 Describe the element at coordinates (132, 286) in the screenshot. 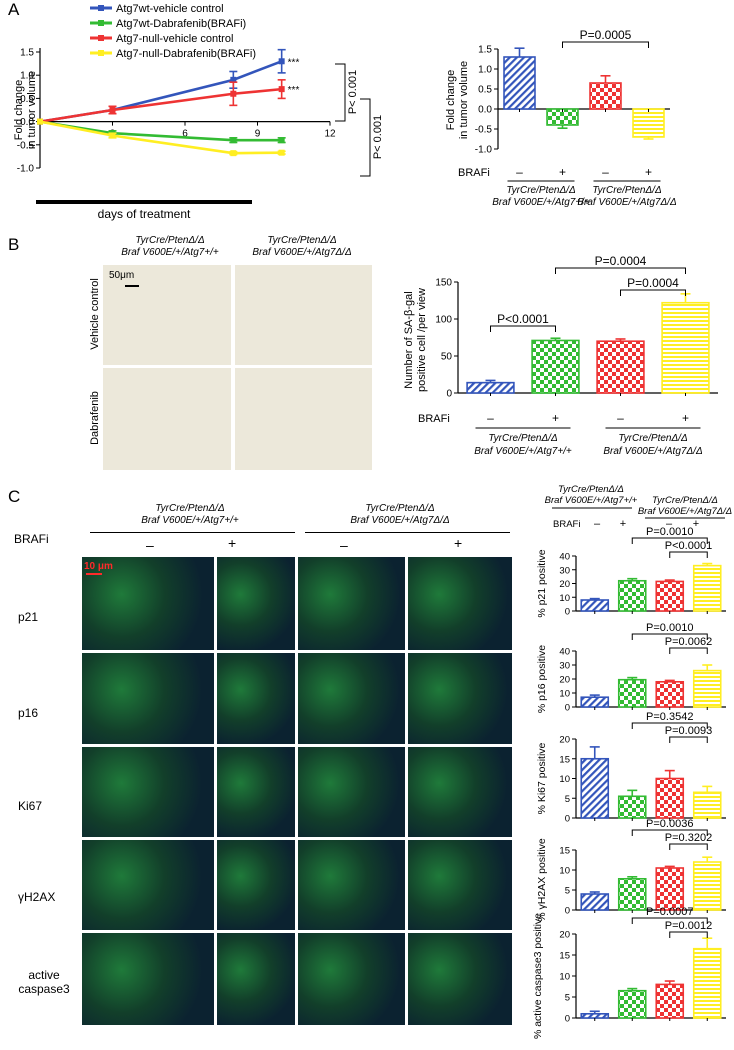

I see `scale-bar` at that location.